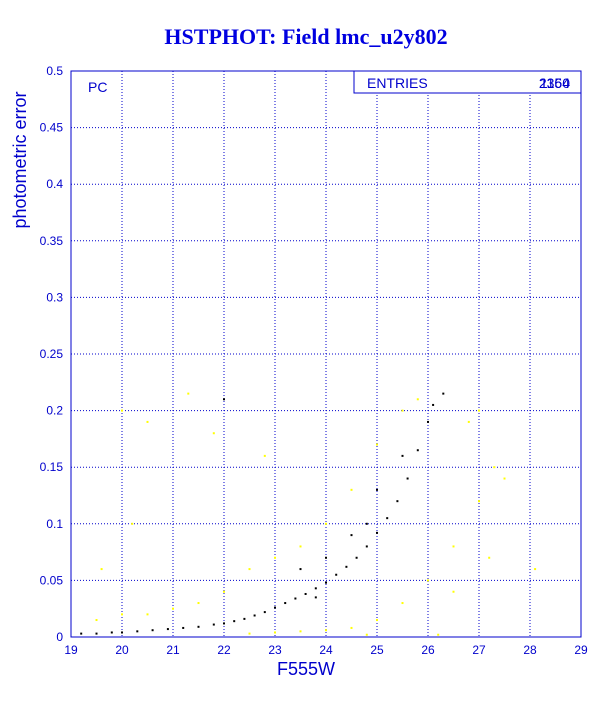  Describe the element at coordinates (306, 36) in the screenshot. I see `chart-title: HSTPHOT: Field lmc_u2y802` at that location.